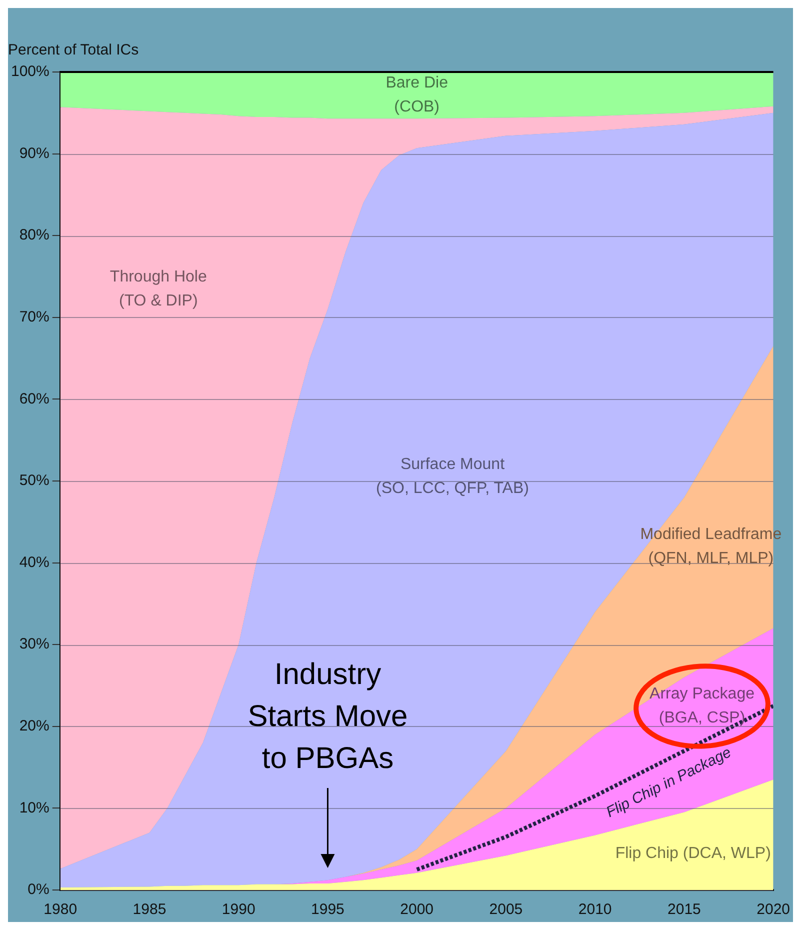 This screenshot has width=801, height=930. Describe the element at coordinates (417, 909) in the screenshot. I see `x-tick-label: 2000` at that location.